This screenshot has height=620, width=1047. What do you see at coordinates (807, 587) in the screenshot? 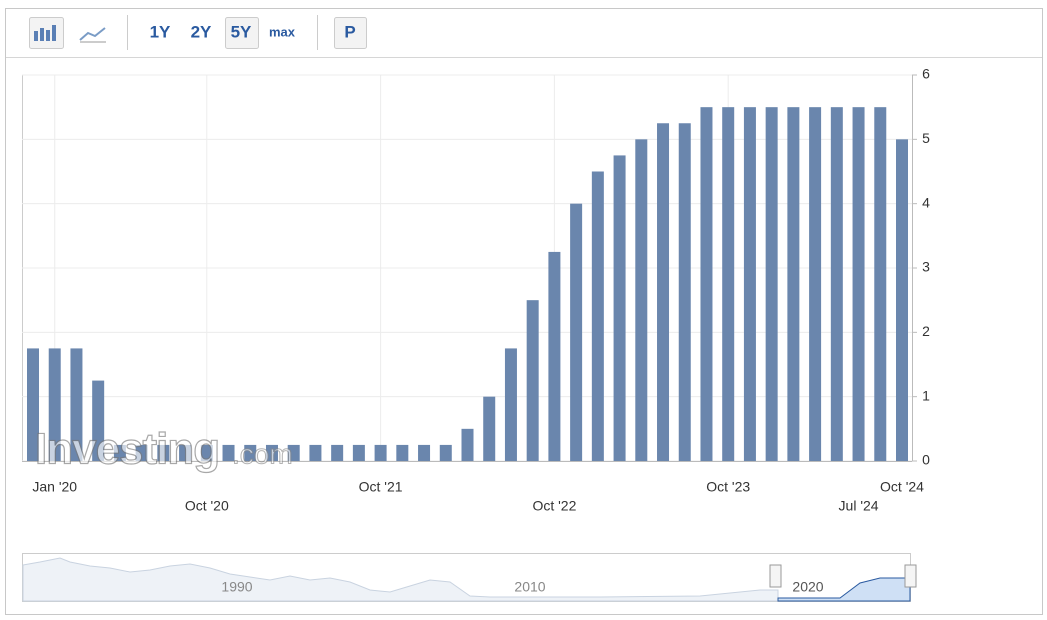
I see `navigator-label: 2020` at bounding box center [807, 587].